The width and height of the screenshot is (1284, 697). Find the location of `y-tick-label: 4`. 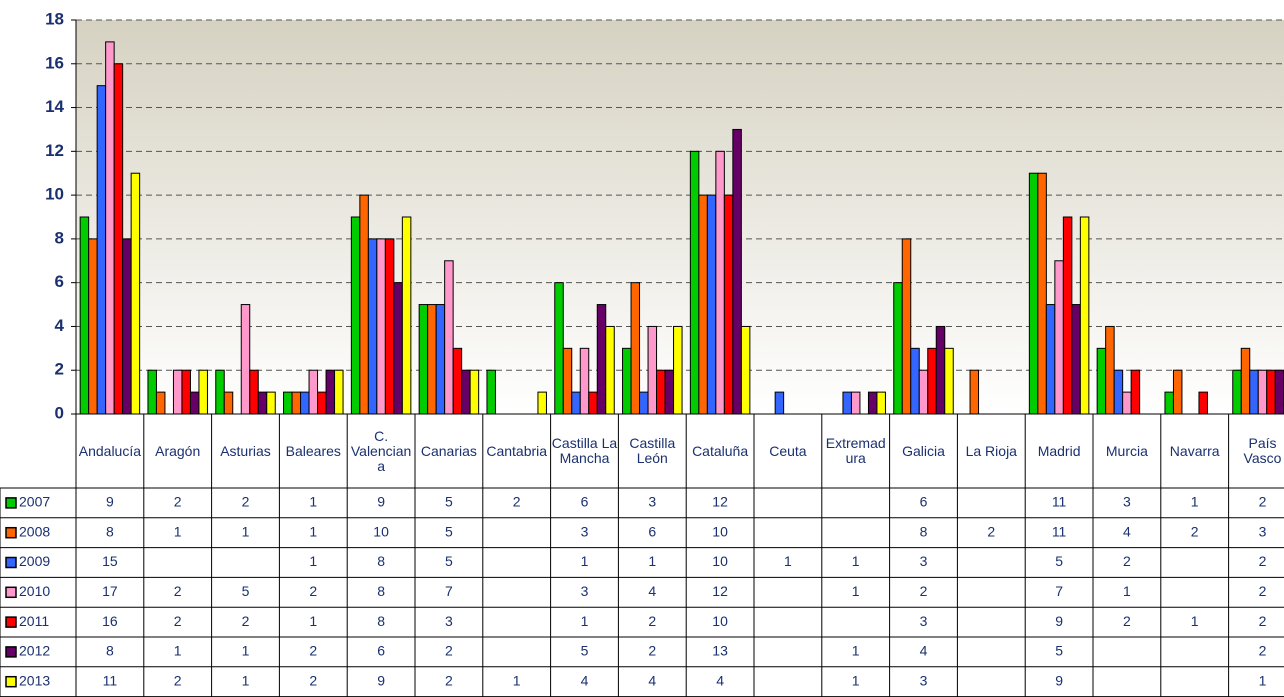

y-tick-label: 4 is located at coordinates (60, 325).